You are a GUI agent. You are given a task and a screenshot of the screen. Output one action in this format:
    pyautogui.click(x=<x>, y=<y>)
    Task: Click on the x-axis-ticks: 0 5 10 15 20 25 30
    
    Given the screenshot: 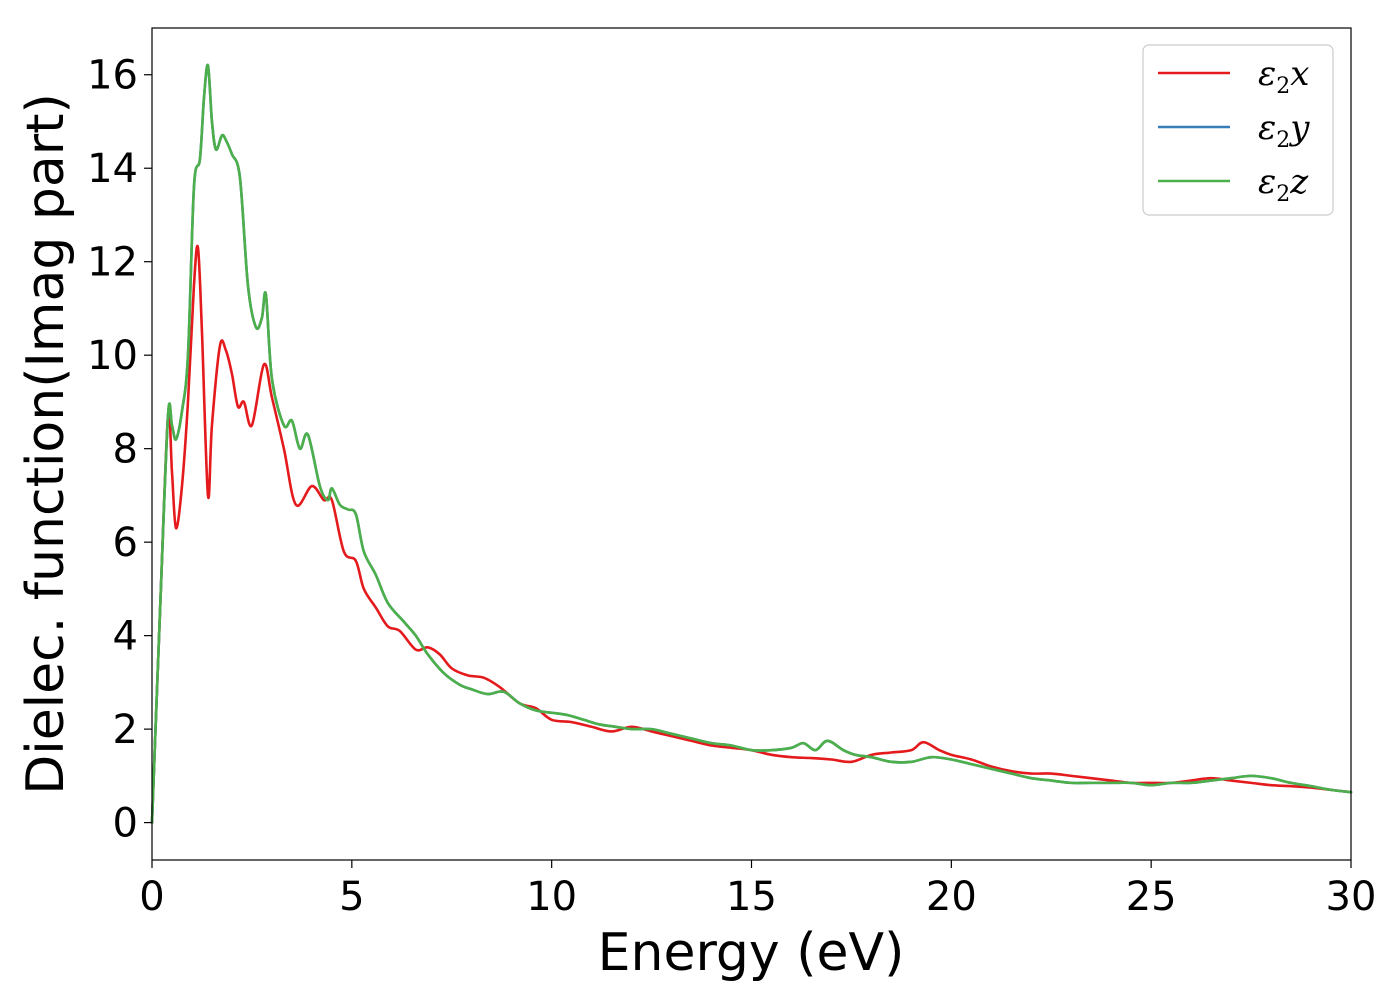 What is the action you would take?
    pyautogui.click(x=757, y=890)
    